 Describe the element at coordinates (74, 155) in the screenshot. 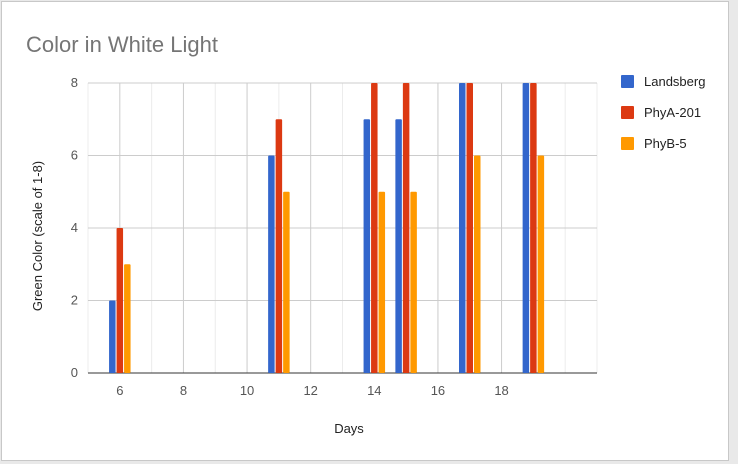

I see `y-tick-label: 6` at that location.